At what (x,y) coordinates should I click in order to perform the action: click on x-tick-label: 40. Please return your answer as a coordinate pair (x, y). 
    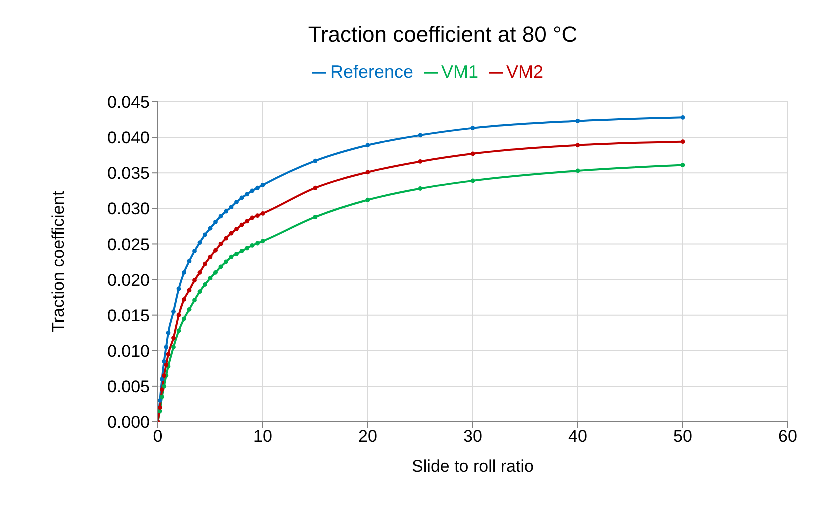
    Looking at the image, I should click on (578, 436).